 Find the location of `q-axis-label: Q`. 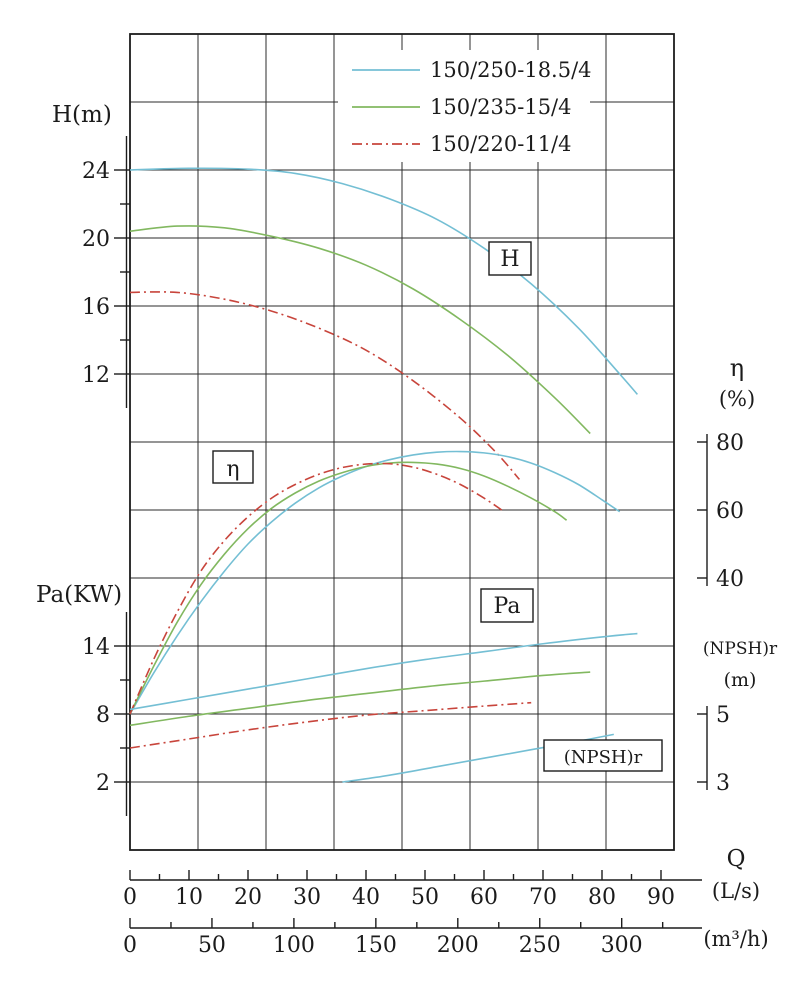

q-axis-label: Q is located at coordinates (736, 859).